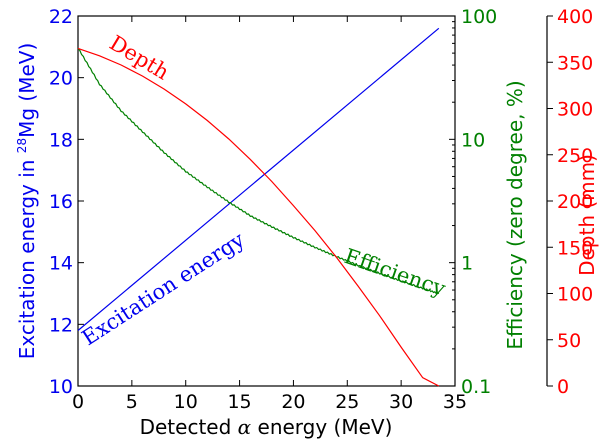  I want to click on depth-axis-ticks: 0 50 100 150 200 250 300 350 400, so click(570, 202).